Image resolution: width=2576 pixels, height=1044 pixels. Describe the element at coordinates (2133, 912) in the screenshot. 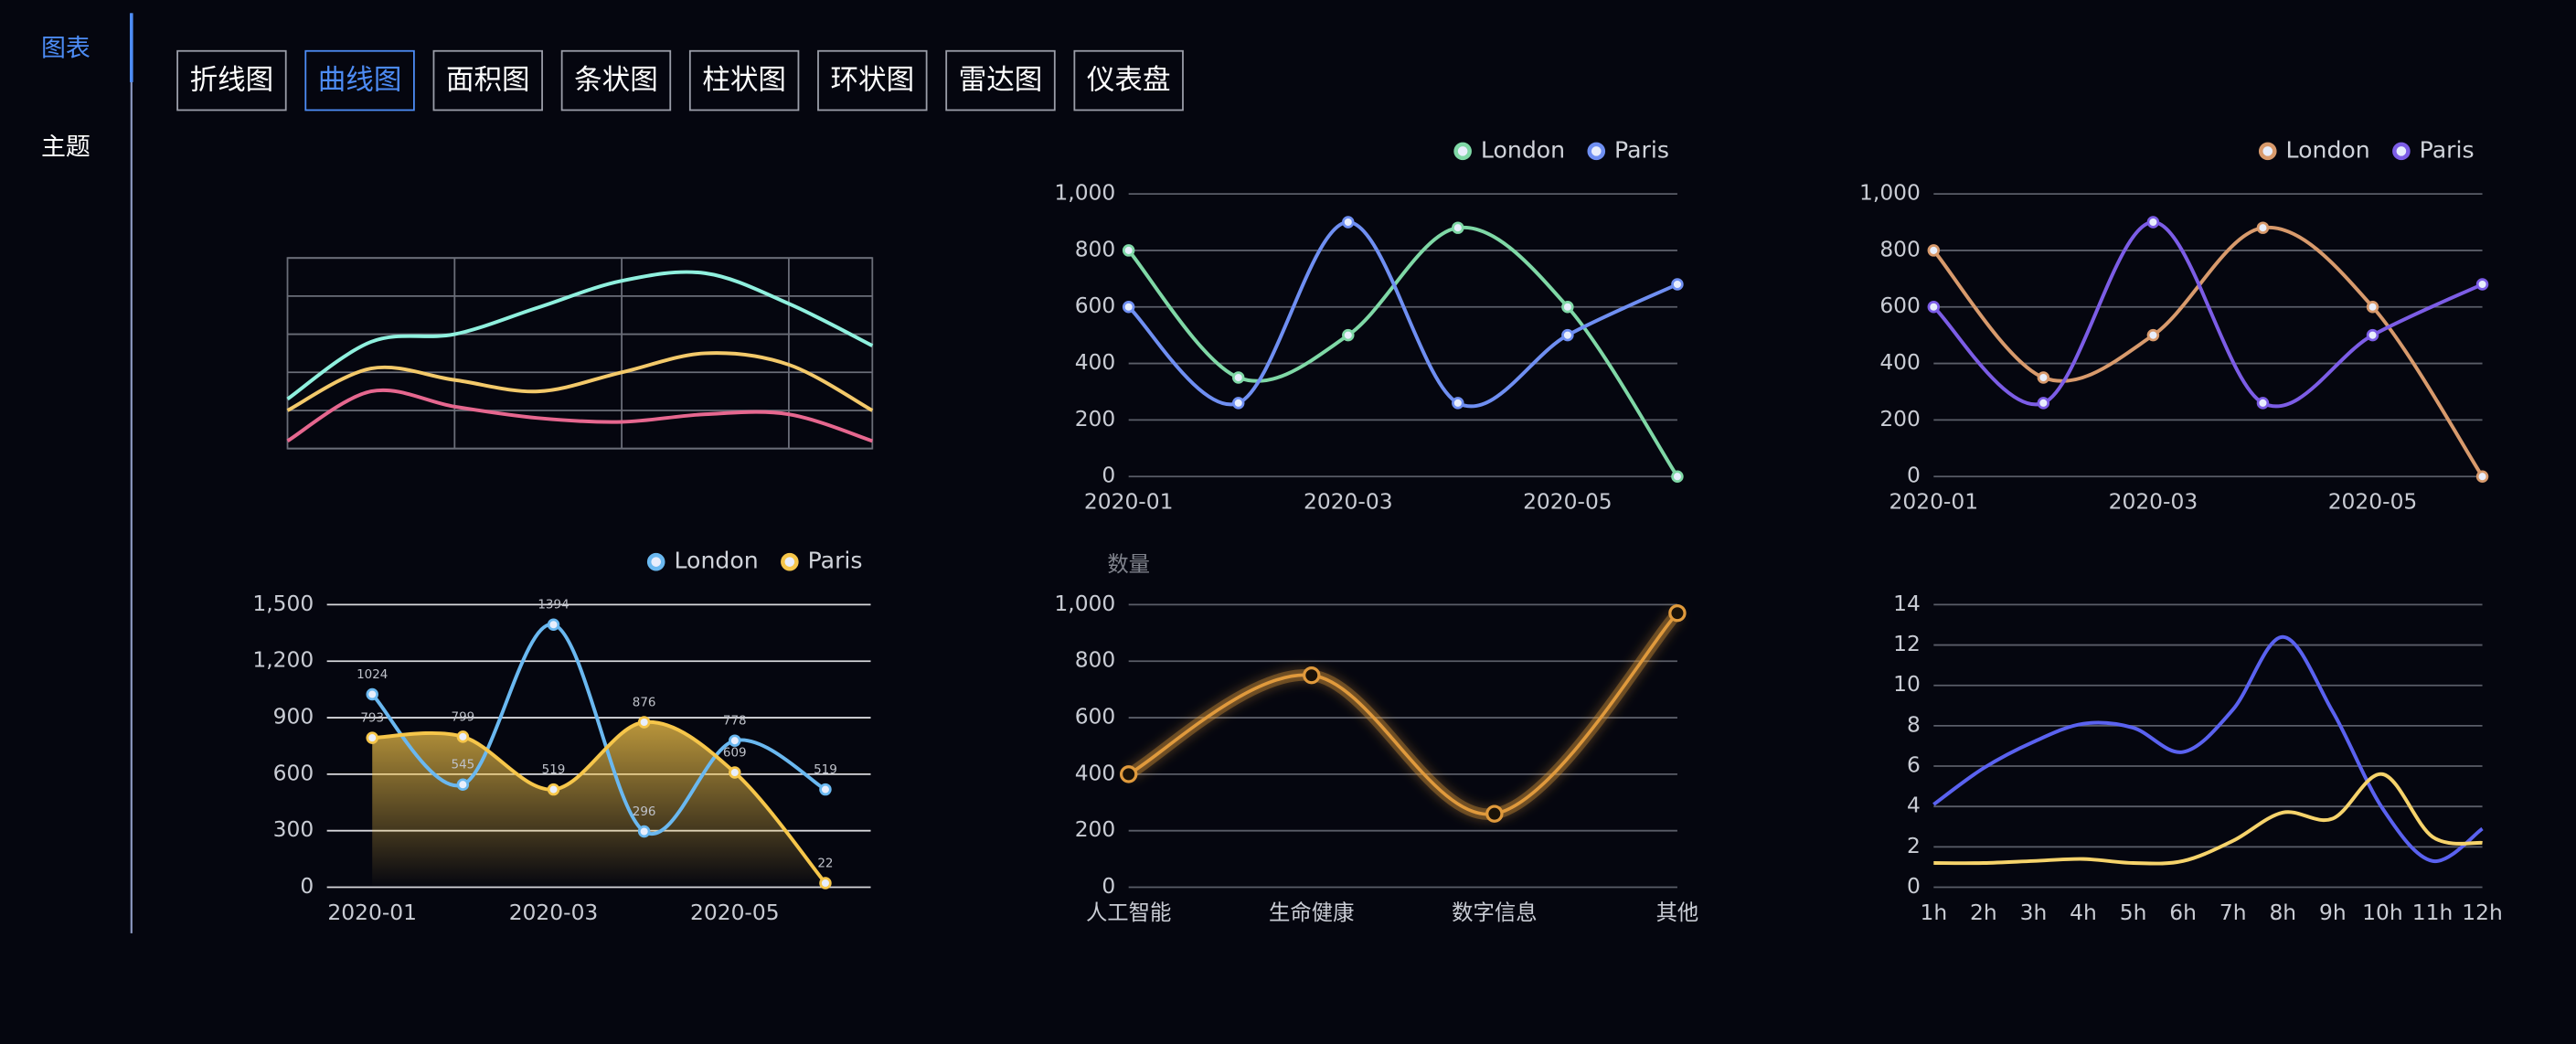

I see `x-tick-label: 5h` at that location.